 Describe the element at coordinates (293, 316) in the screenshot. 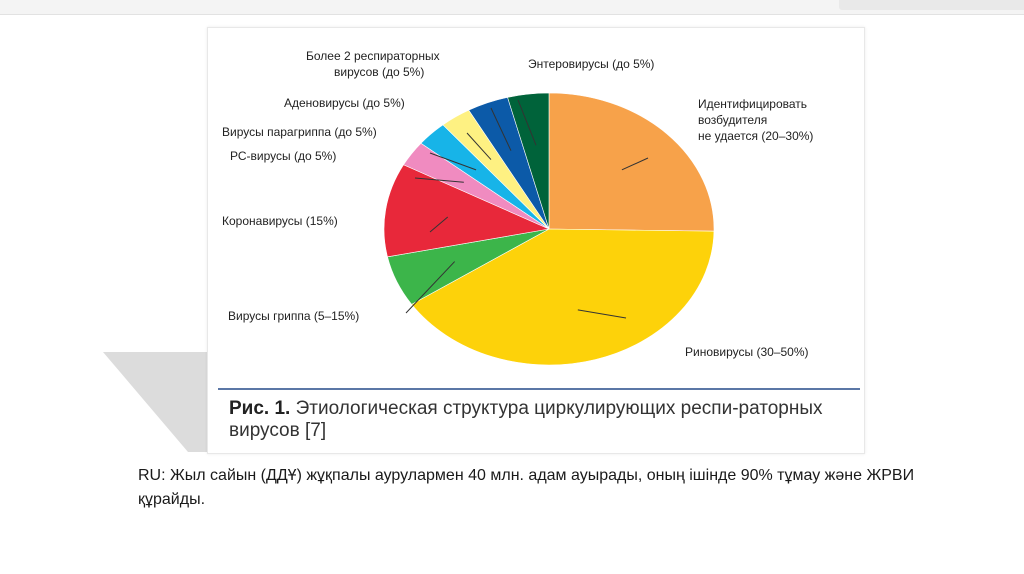

I see `slice-label: Вирусы гриппа (5–15%)` at that location.